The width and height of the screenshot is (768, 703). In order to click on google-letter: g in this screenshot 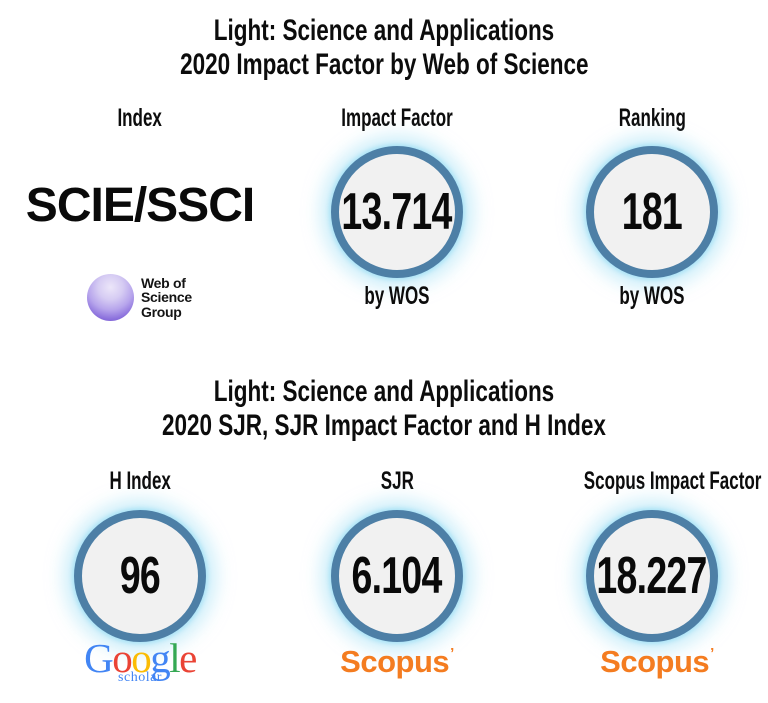, I will do `click(160, 658)`.